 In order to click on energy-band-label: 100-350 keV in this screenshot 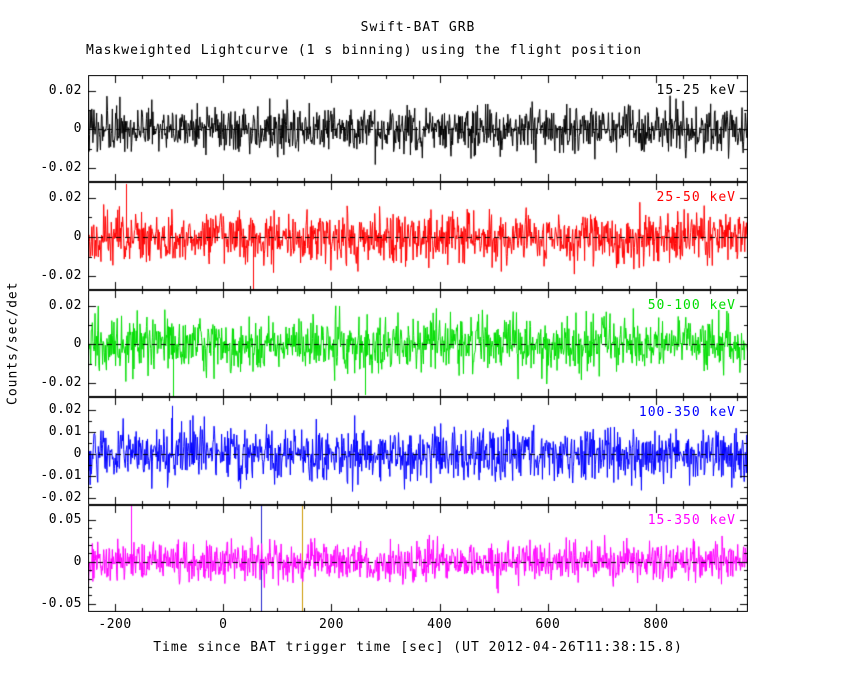, I will do `click(687, 412)`.